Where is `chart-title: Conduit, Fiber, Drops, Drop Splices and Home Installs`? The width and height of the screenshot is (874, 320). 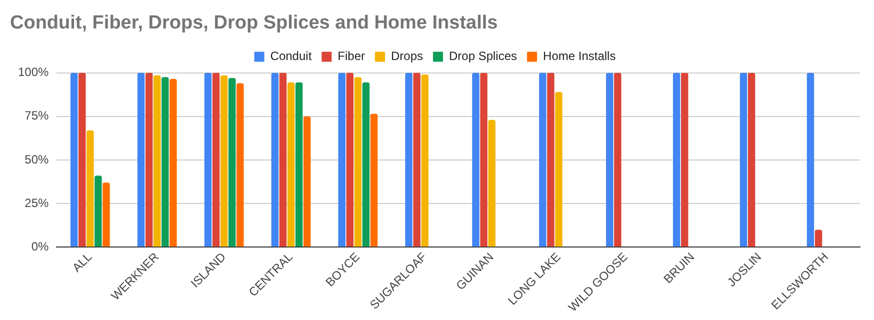 chart-title: Conduit, Fiber, Drops, Drop Splices and Home Installs is located at coordinates (254, 23).